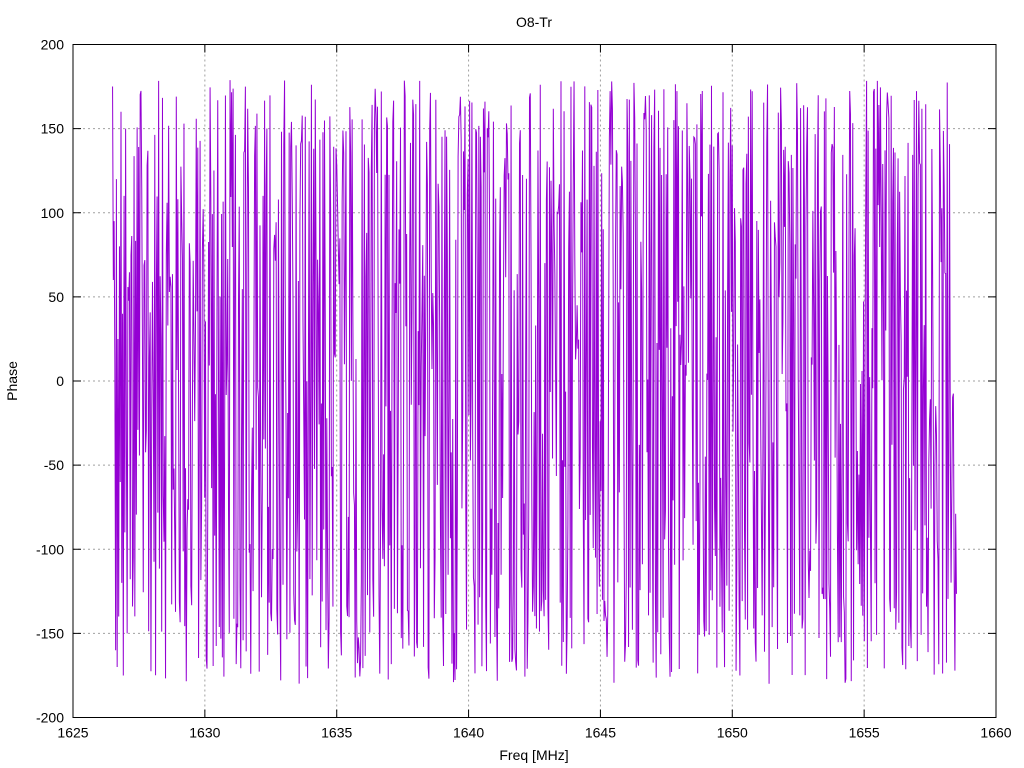 The width and height of the screenshot is (1024, 768). Describe the element at coordinates (534, 22) in the screenshot. I see `chart-title: O8-Tr` at that location.